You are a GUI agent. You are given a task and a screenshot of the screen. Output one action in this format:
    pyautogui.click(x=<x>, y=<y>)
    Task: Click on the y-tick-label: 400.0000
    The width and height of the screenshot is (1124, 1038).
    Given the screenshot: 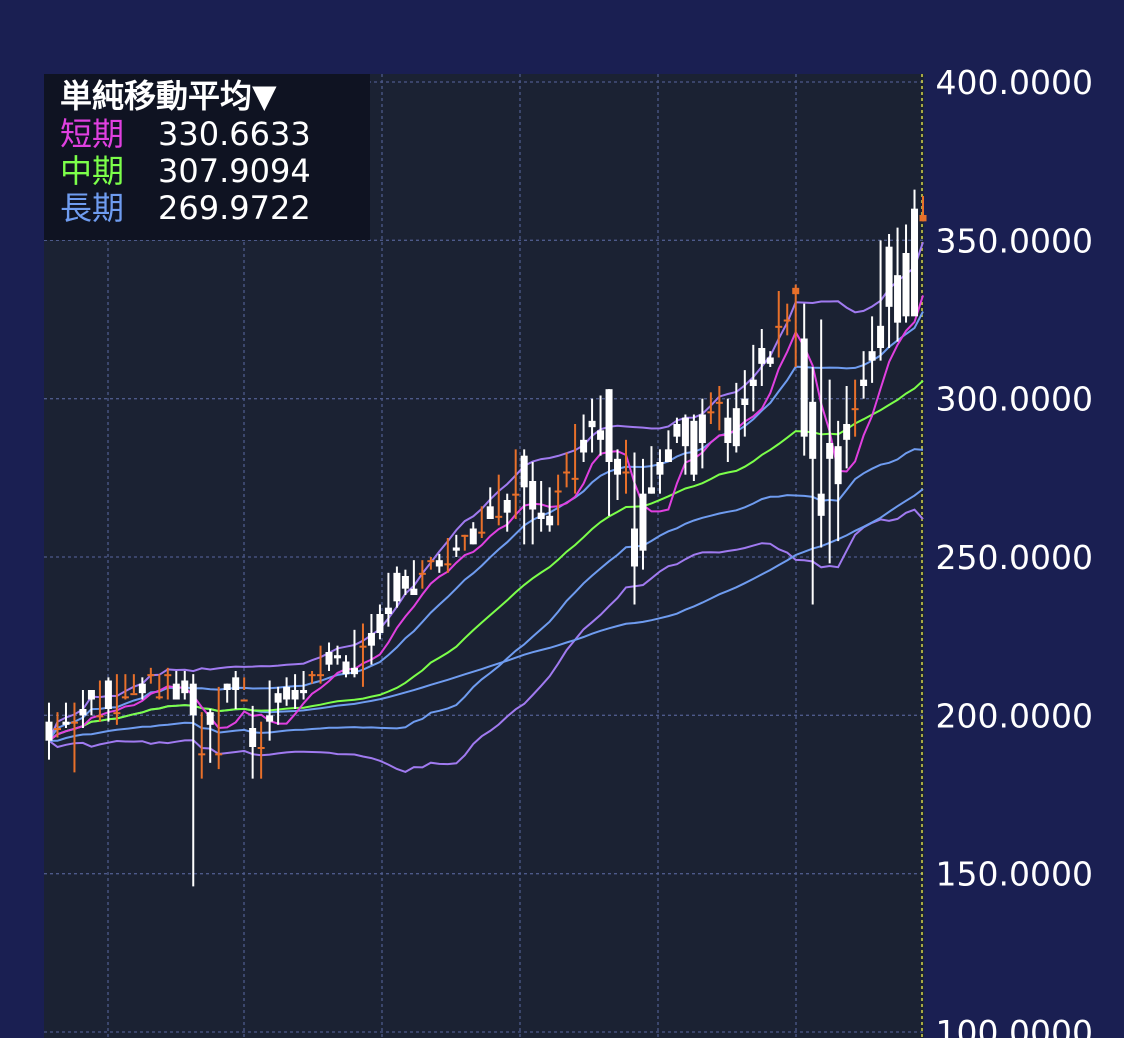 What is the action you would take?
    pyautogui.click(x=1014, y=82)
    